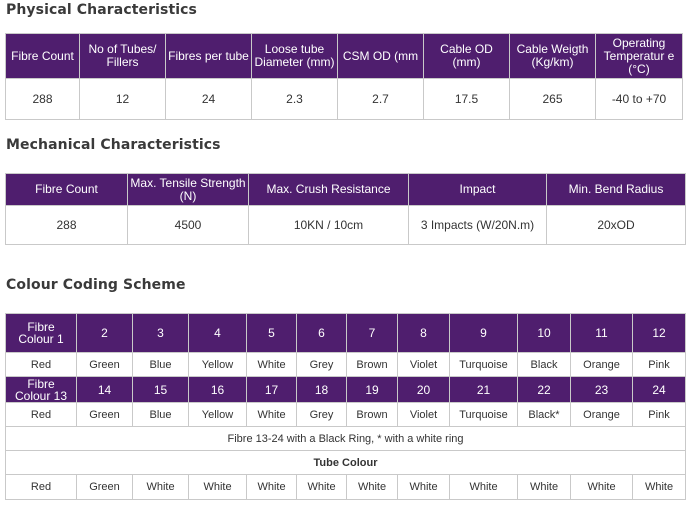 The width and height of the screenshot is (693, 510). What do you see at coordinates (659, 414) in the screenshot?
I see `colour-name: Pink` at bounding box center [659, 414].